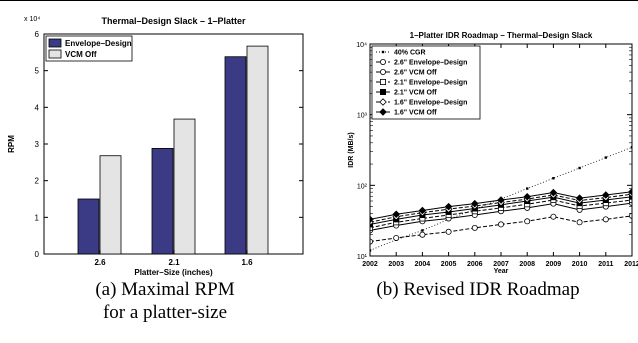  I want to click on x-tick-label: 2010, so click(580, 264).